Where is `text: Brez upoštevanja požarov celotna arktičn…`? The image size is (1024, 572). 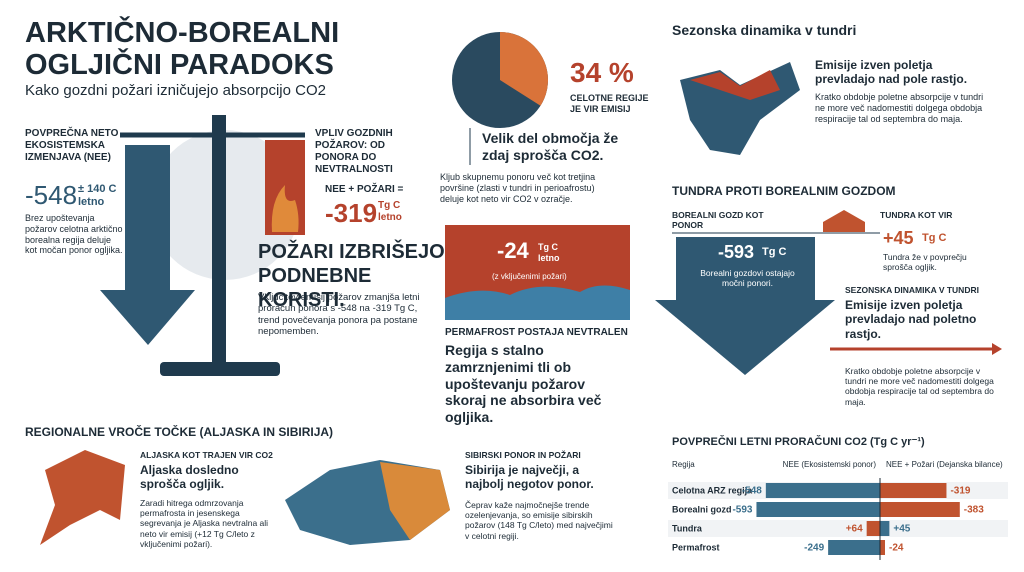
text: Brez upoštevanja požarov celotna arktičn… is located at coordinates (74, 234).